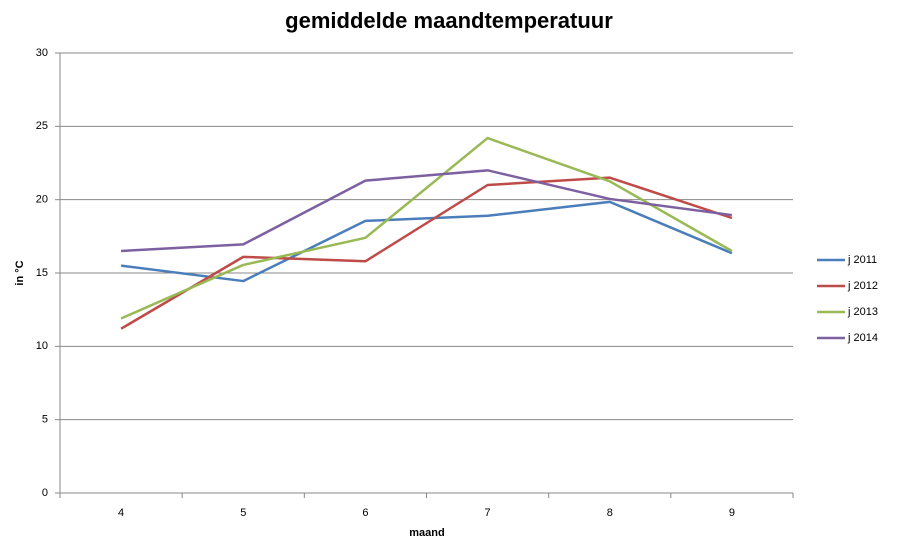 This screenshot has width=898, height=548. I want to click on y-tick-label: 30, so click(42, 53).